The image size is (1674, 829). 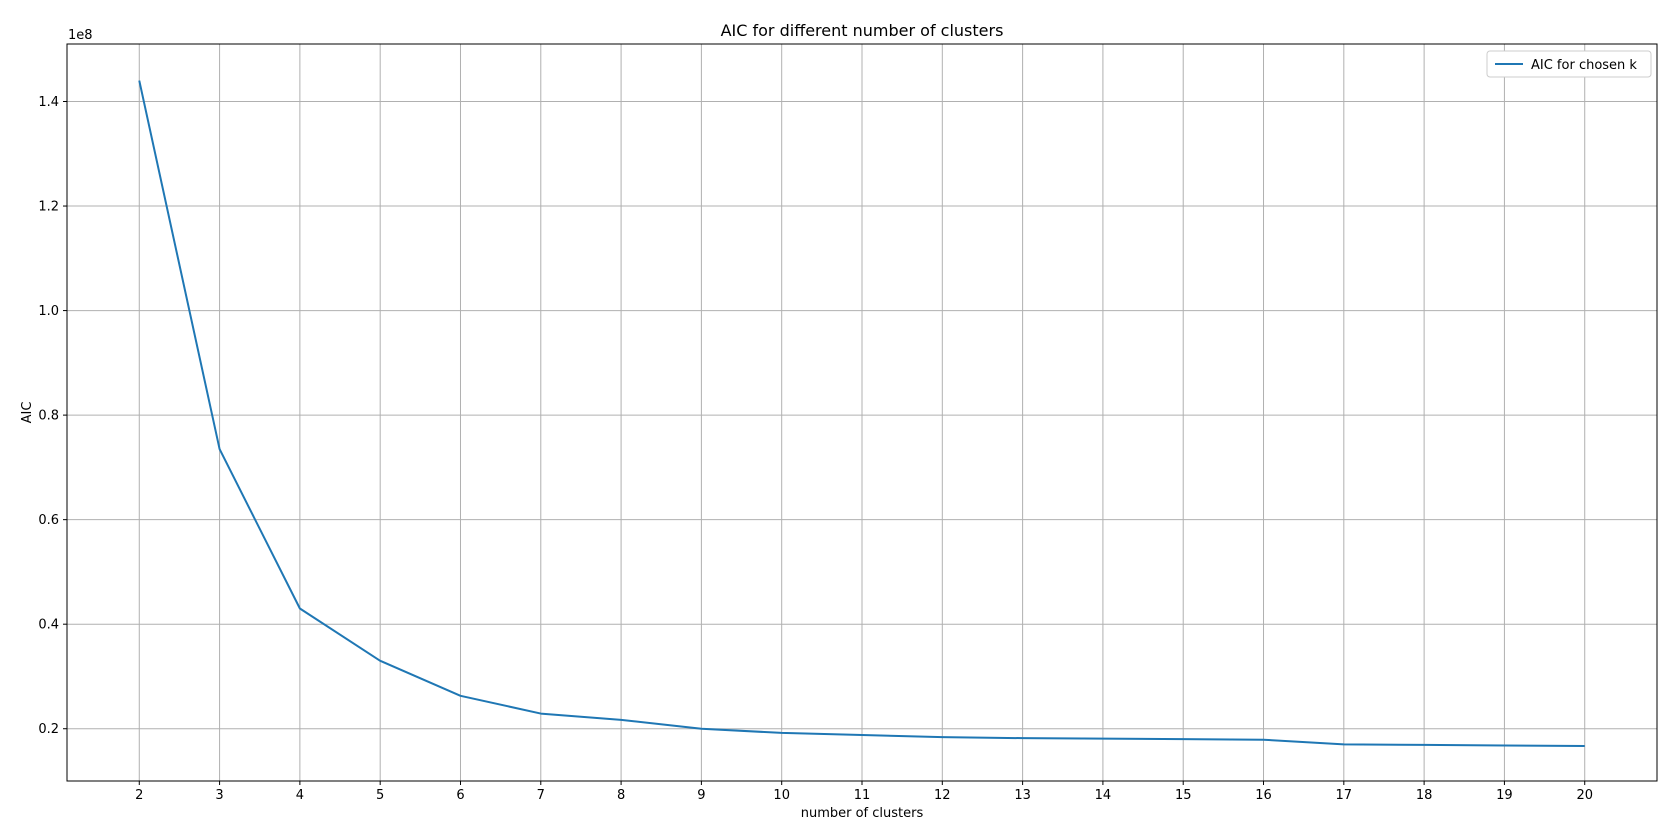 I want to click on x-tick-label: 15, so click(x=1183, y=795).